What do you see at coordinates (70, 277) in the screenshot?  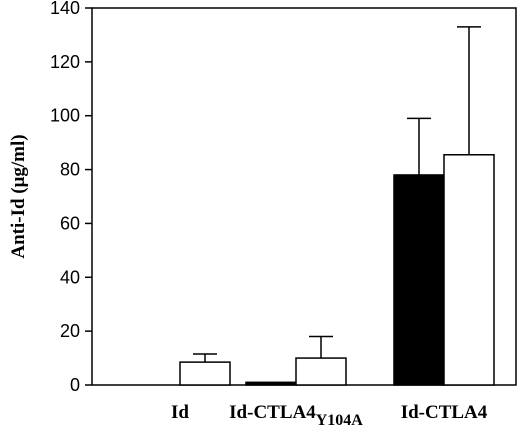 I see `y-tick-label: 40` at bounding box center [70, 277].